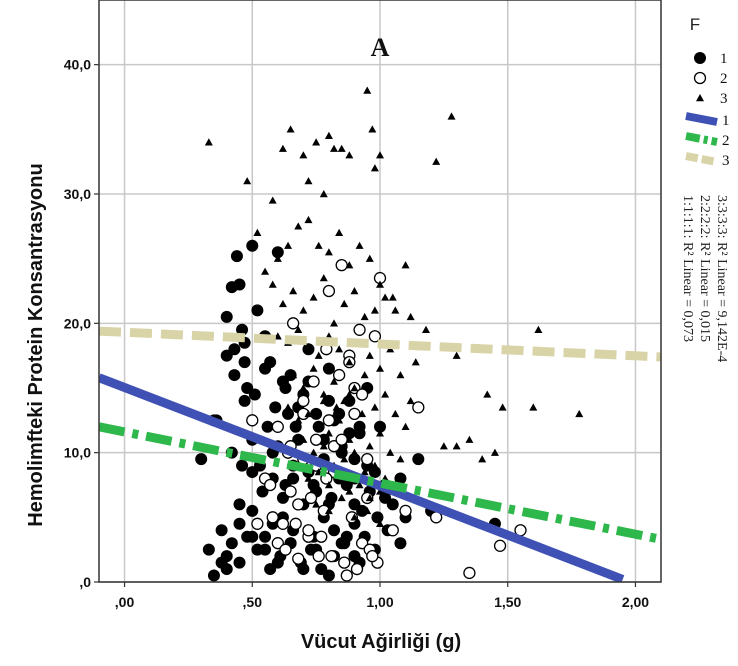  I want to click on x-tick-label: 1,00, so click(379, 602).